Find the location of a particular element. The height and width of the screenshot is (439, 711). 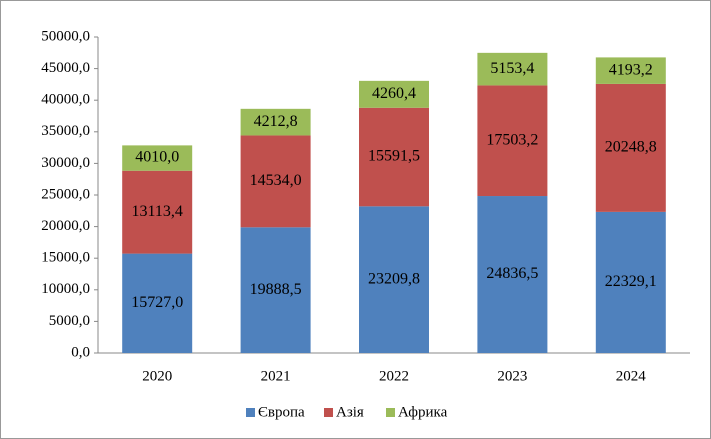

legend-label: Європа is located at coordinates (281, 412).